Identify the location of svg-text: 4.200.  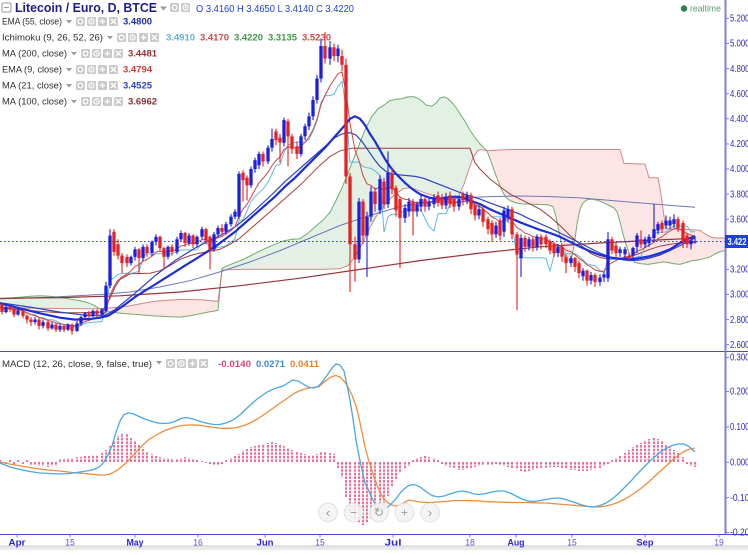
(739, 144).